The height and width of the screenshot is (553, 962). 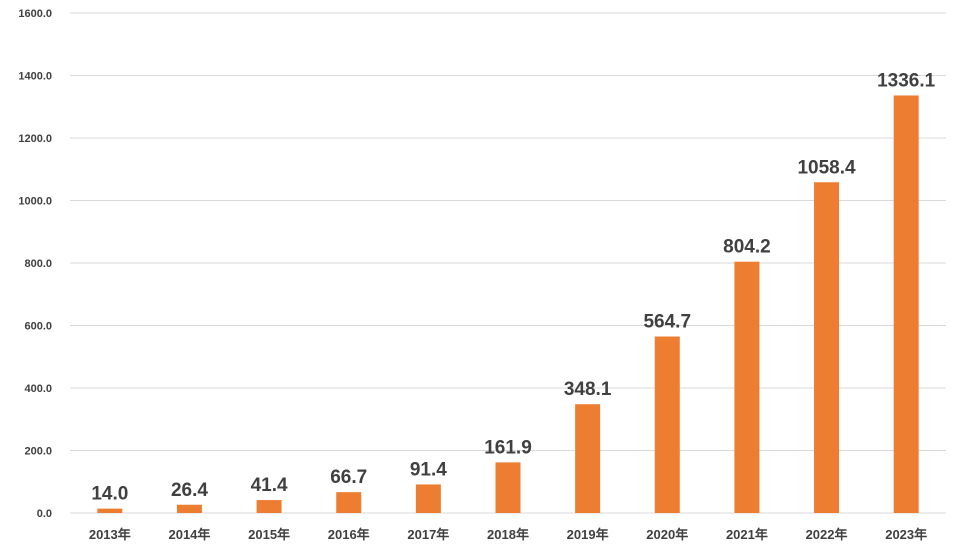 I want to click on y-tick-label: 1400.0, so click(x=35, y=77).